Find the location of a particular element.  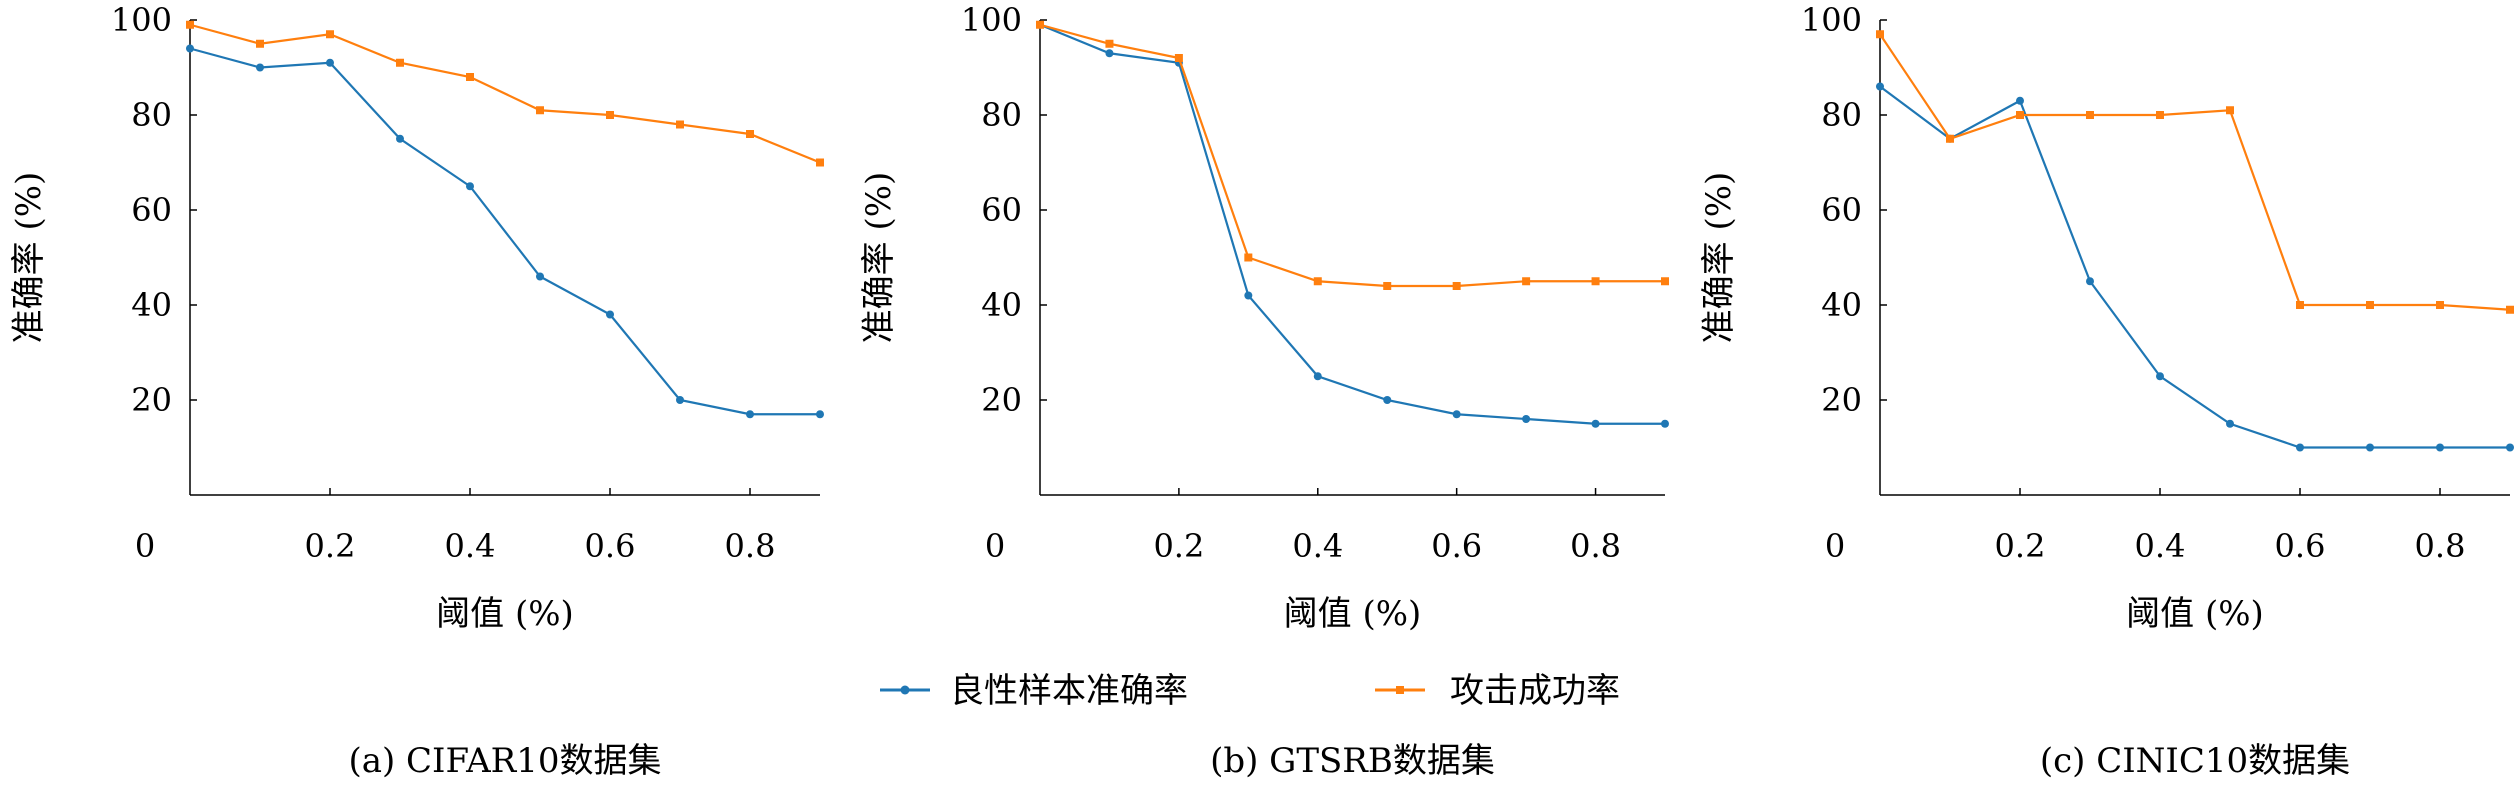

y-tick-label: 100 is located at coordinates (141, 20).